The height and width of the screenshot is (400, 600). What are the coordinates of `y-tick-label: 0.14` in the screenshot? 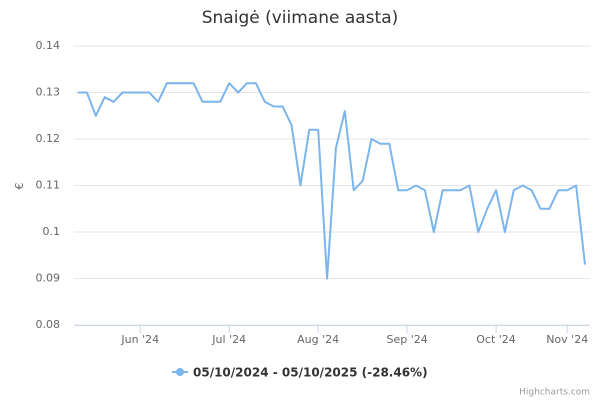 It's located at (48, 45).